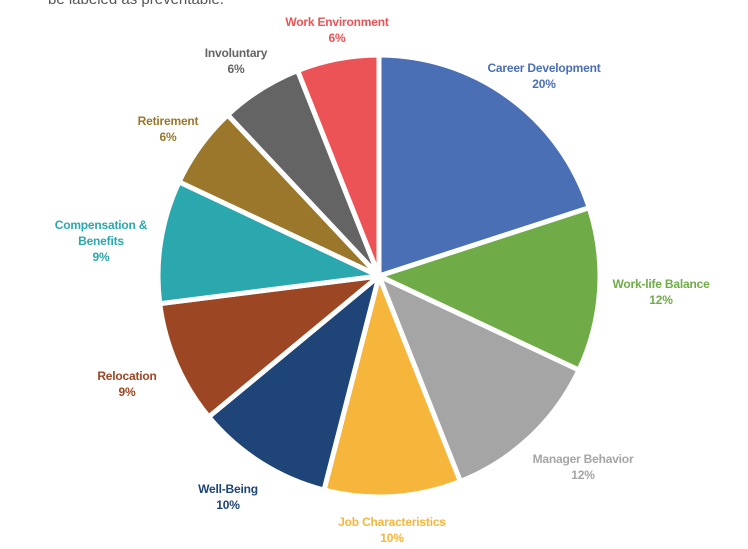 The height and width of the screenshot is (549, 748). Describe the element at coordinates (392, 522) in the screenshot. I see `slice-label-name: Job Characteristics` at that location.